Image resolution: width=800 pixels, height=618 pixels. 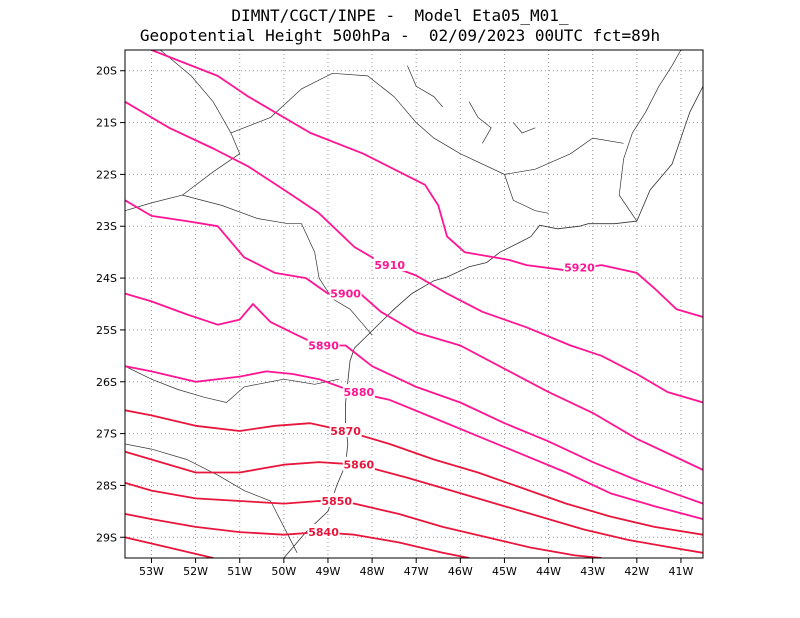 I want to click on contour-label-5860: 5860, so click(x=359, y=465).